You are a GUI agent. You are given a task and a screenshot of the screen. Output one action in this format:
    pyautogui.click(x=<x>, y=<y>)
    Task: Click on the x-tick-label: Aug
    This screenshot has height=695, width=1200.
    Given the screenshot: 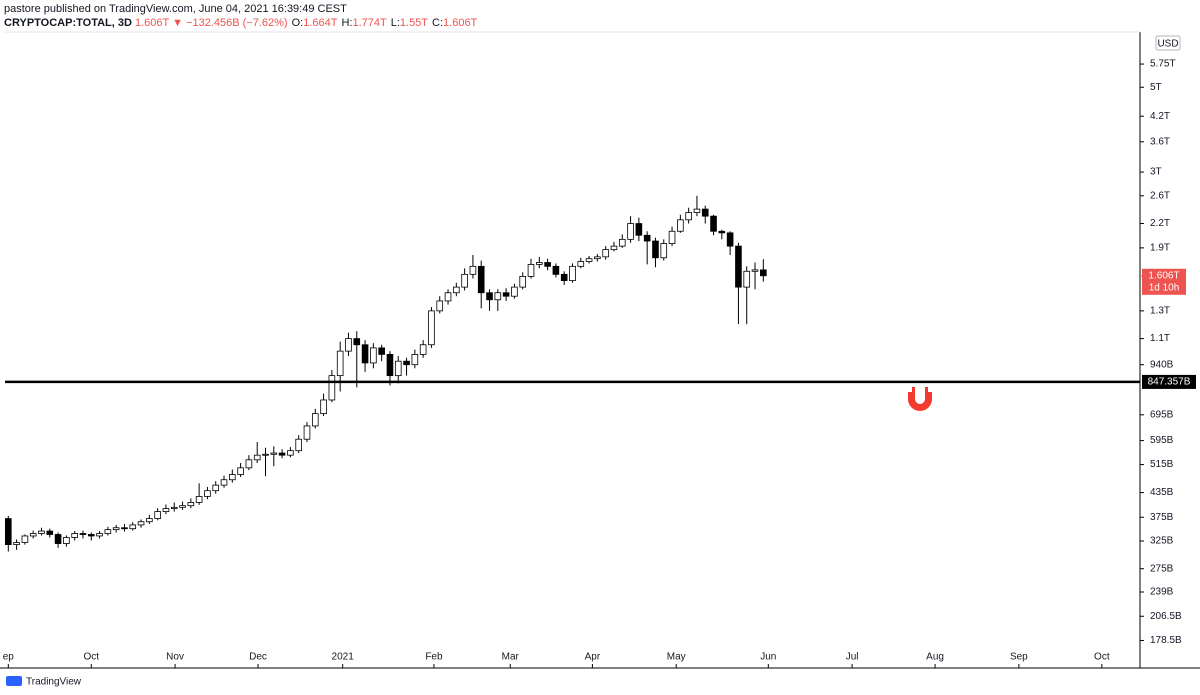 What is the action you would take?
    pyautogui.click(x=935, y=657)
    